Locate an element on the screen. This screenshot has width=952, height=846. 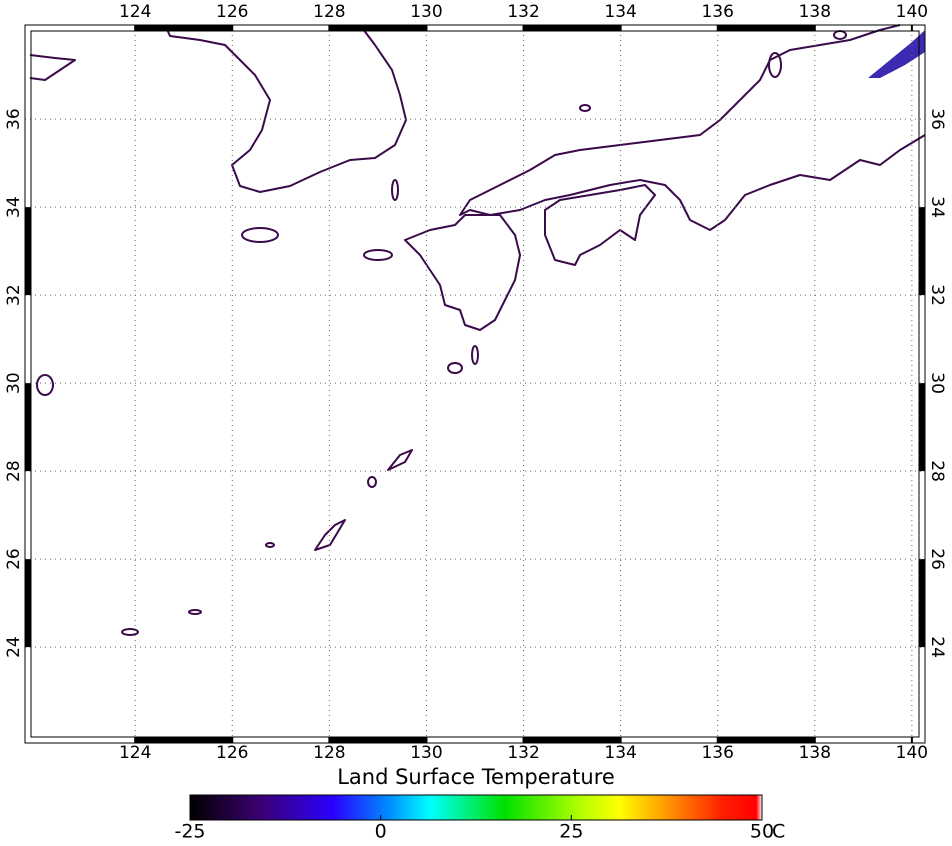
korea-coast is located at coordinates (285, 108).